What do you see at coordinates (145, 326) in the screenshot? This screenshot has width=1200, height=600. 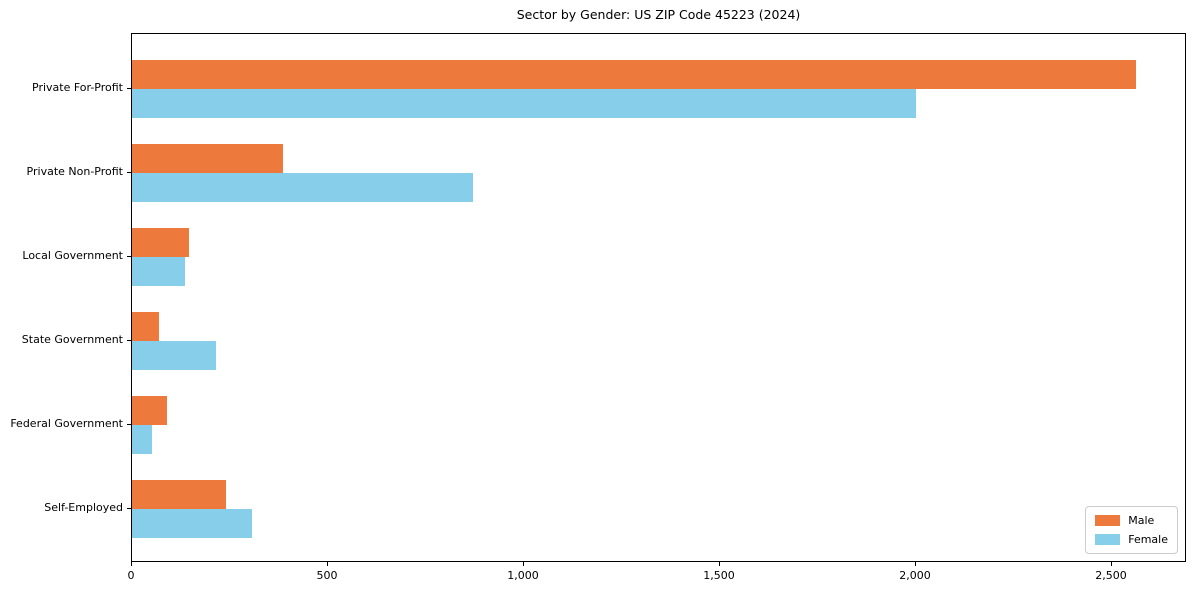 I see `bar-male-state-government` at bounding box center [145, 326].